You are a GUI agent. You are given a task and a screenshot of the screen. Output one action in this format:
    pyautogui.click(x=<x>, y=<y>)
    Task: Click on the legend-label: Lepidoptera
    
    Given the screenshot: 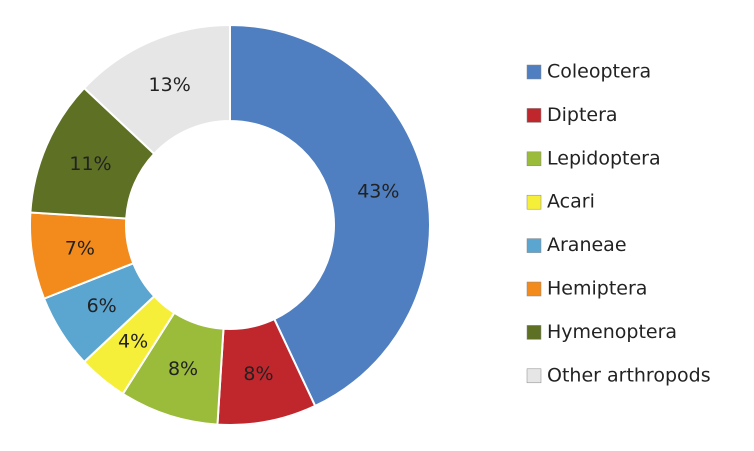 What is the action you would take?
    pyautogui.click(x=604, y=158)
    